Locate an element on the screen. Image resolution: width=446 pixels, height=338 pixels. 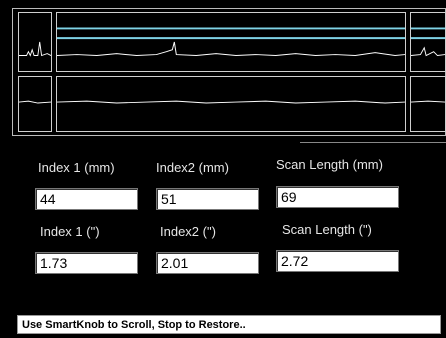
index2-mm-label: Index2 (mm) is located at coordinates (192, 167).